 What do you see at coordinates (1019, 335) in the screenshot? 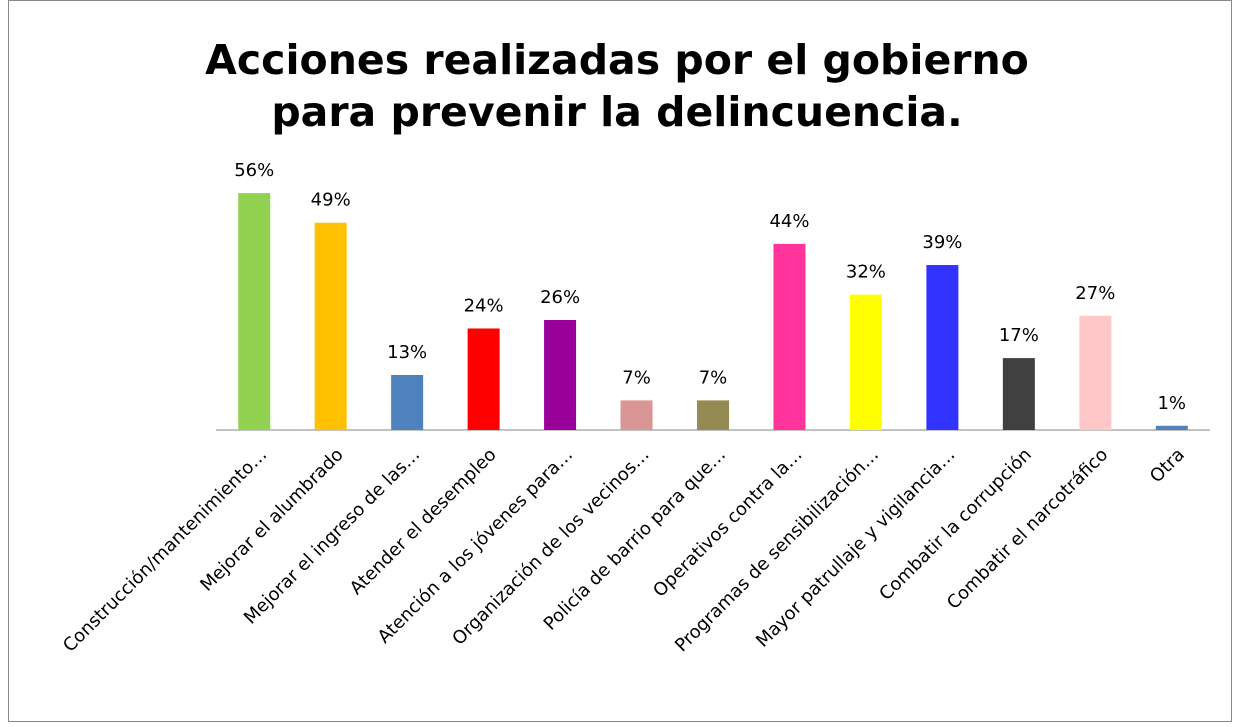
I see `value-label: 17%` at bounding box center [1019, 335].